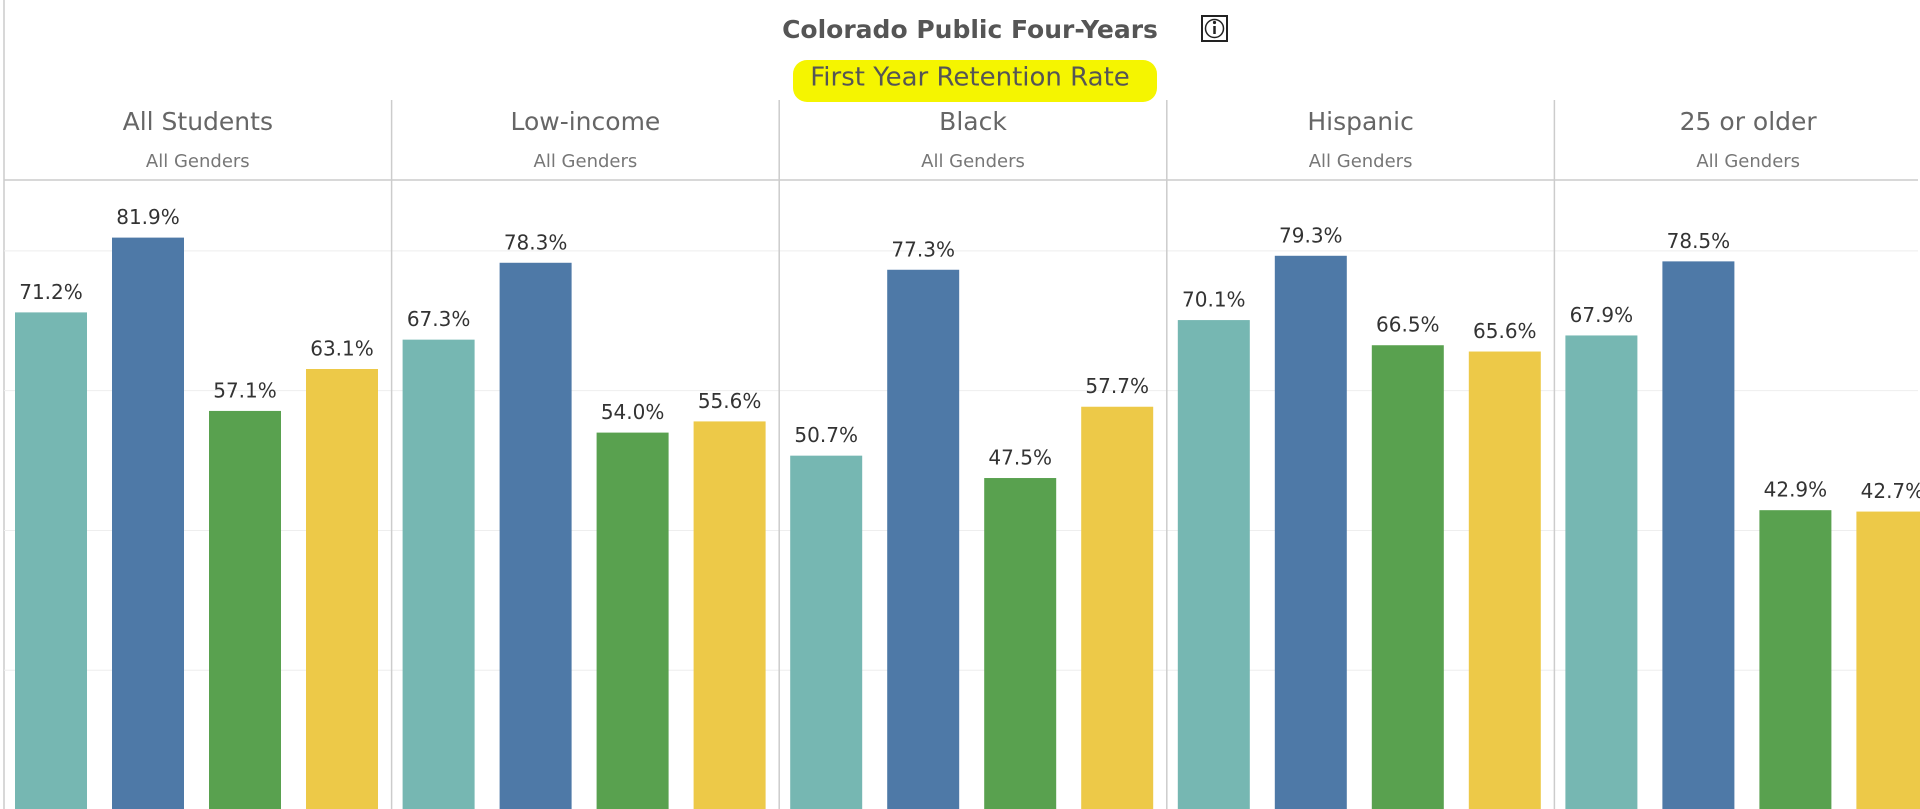  Describe the element at coordinates (970, 78) in the screenshot. I see `chart-subtitle: First Year Retention Rate` at that location.